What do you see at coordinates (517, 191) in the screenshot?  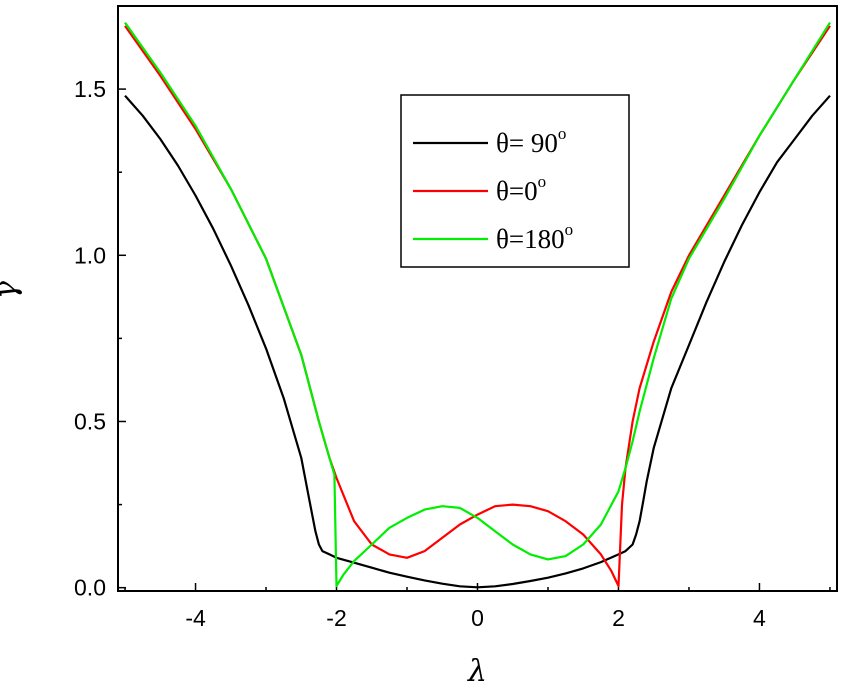 I see `legend-label-text: θ=0` at bounding box center [517, 191].